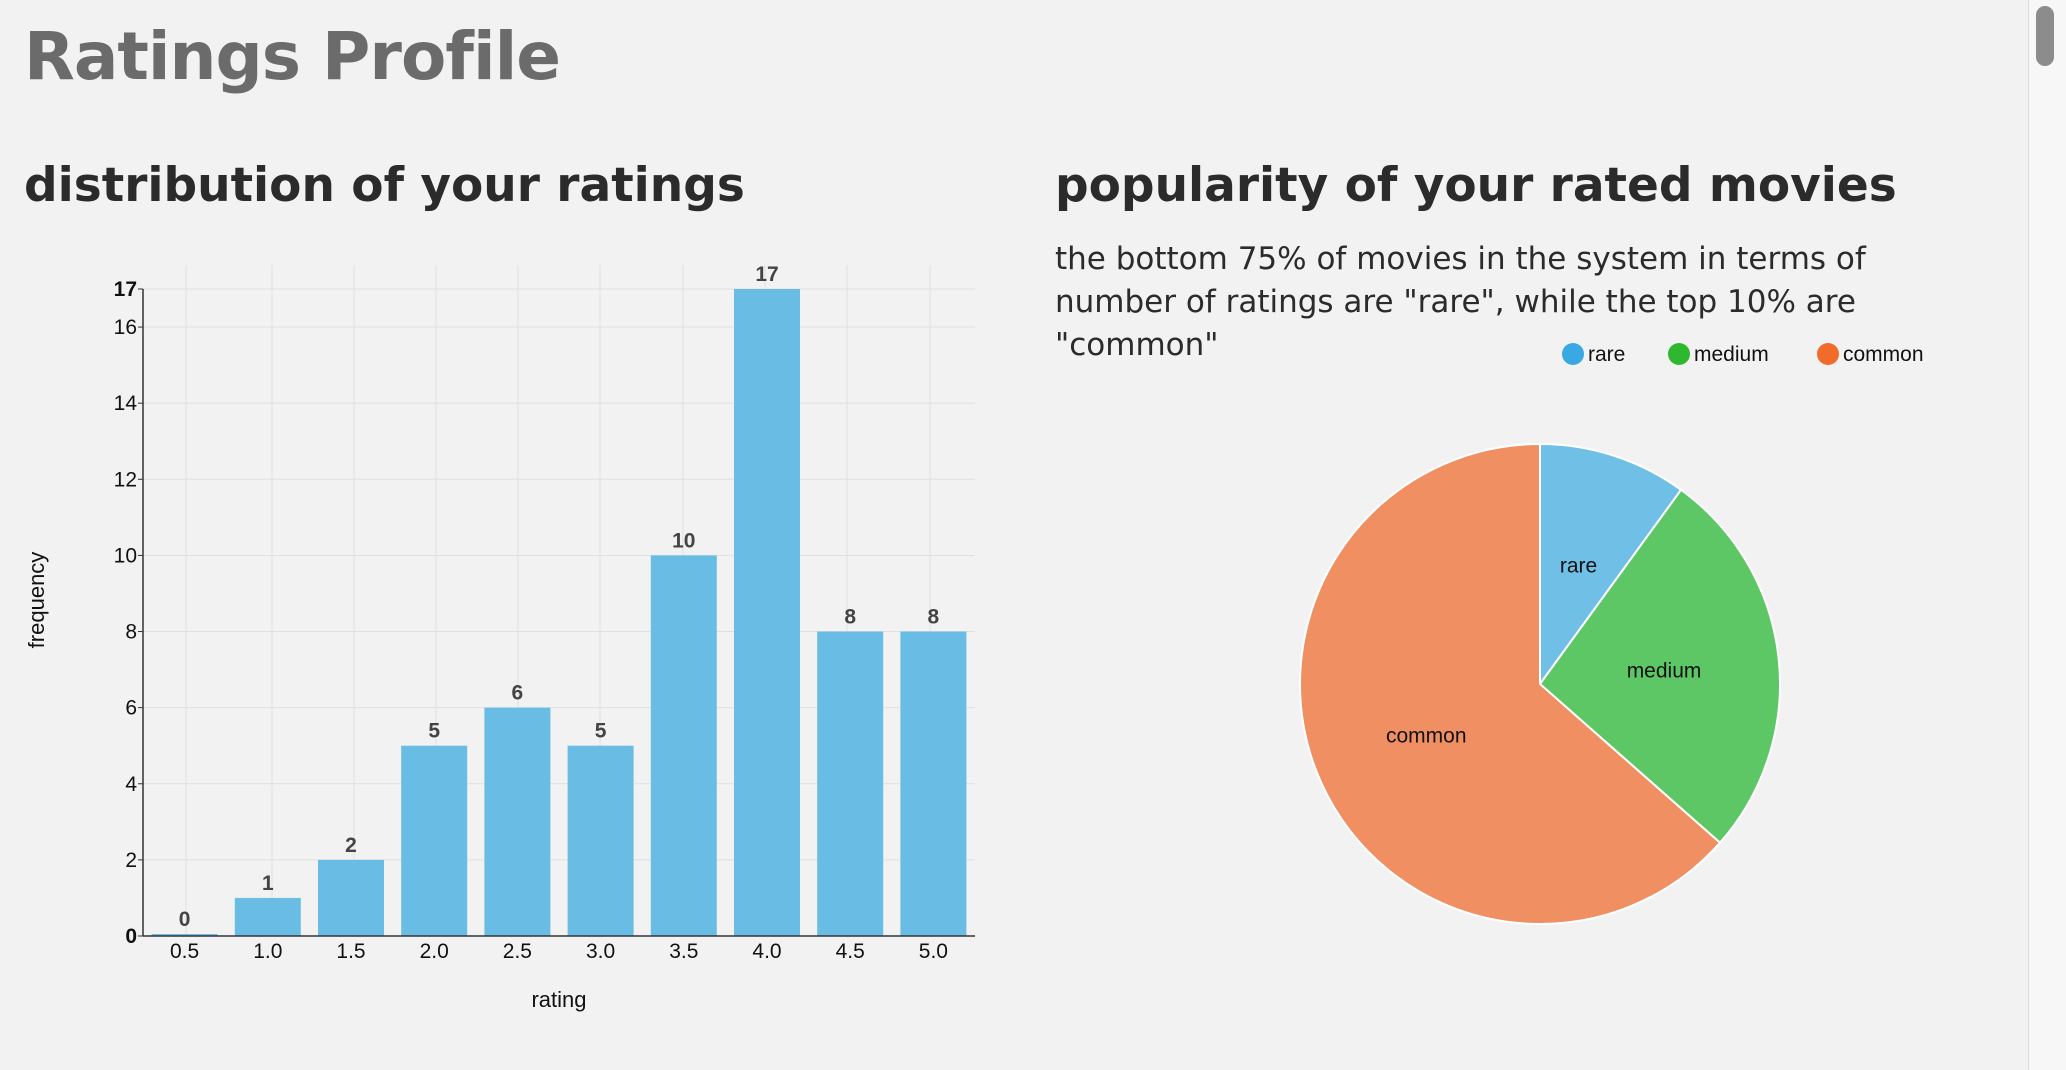 This screenshot has width=2066, height=1070. What do you see at coordinates (125, 555) in the screenshot?
I see `y-tick-label: 10` at bounding box center [125, 555].